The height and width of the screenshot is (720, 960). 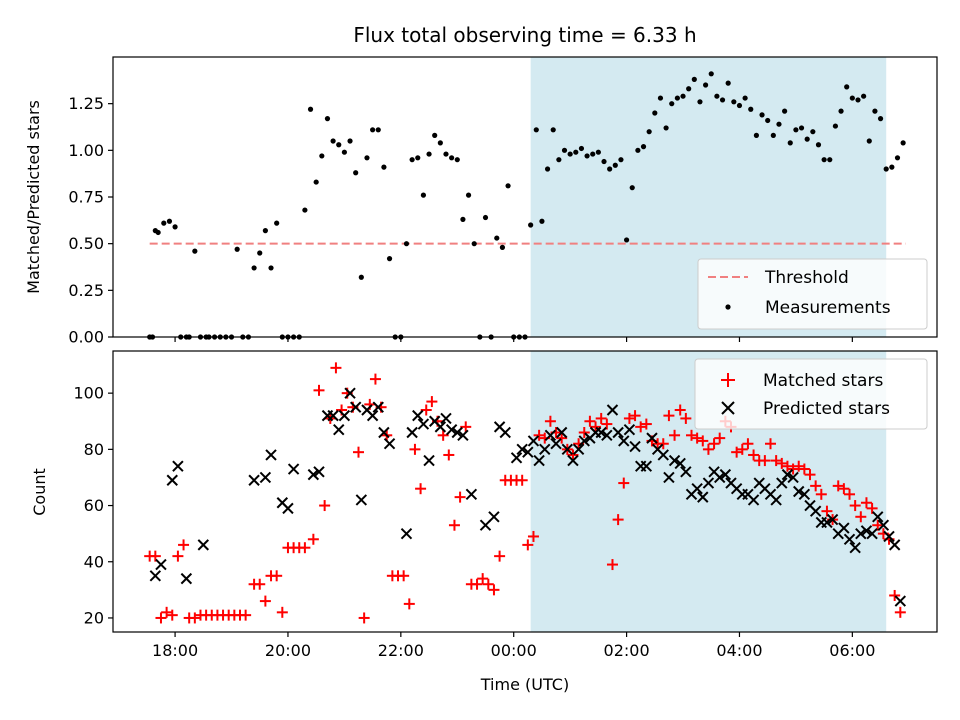 What do you see at coordinates (806, 278) in the screenshot?
I see `legend-threshold-label: Threshold` at bounding box center [806, 278].